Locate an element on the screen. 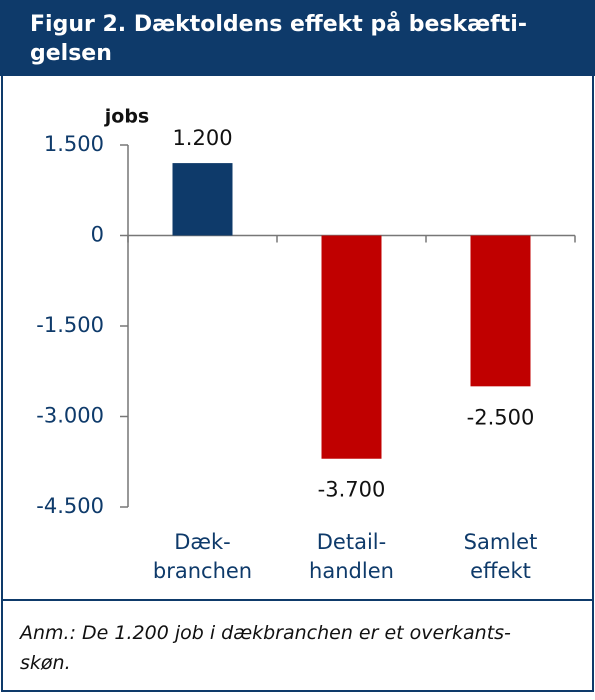 The image size is (595, 700). y-tick-label: -4.500 is located at coordinates (70, 506).